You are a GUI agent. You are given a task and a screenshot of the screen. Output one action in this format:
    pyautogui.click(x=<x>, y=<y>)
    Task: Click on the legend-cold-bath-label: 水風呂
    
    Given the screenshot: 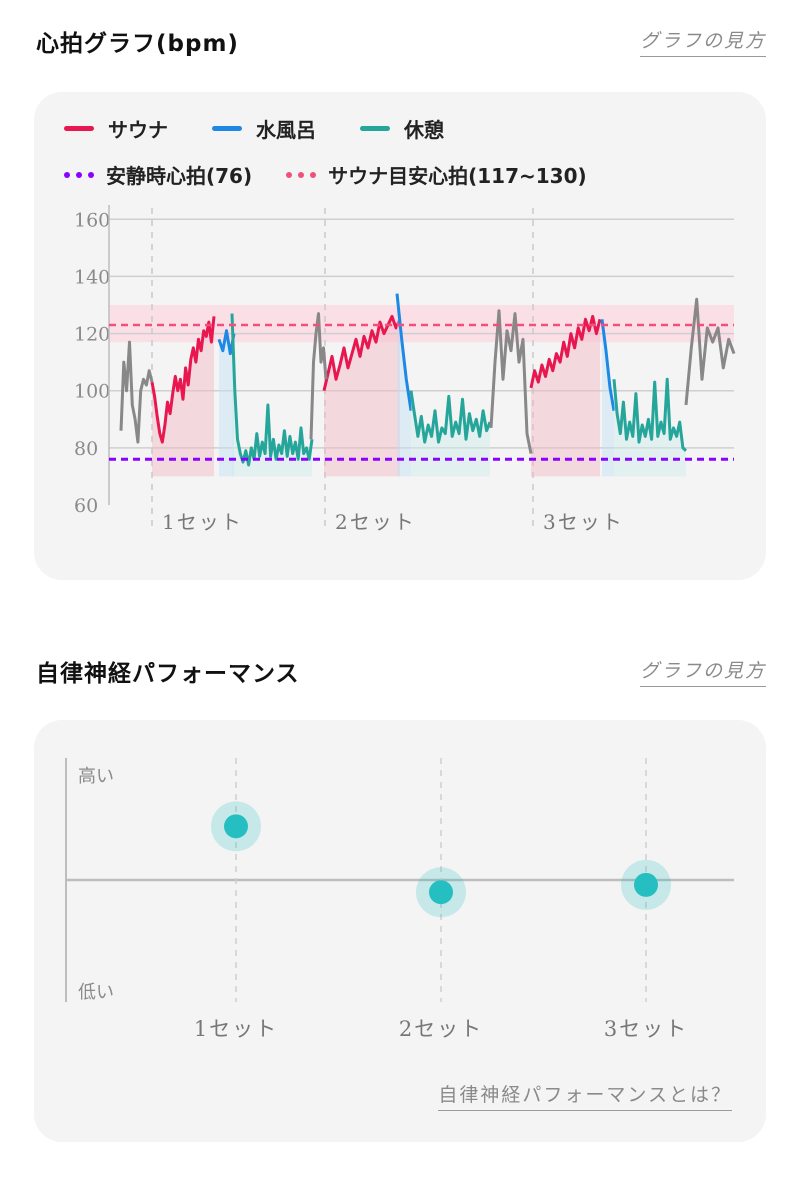 What is the action you would take?
    pyautogui.click(x=286, y=130)
    